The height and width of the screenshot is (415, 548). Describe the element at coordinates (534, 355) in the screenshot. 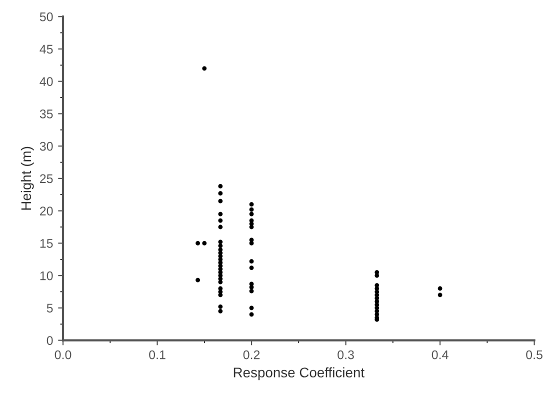

I see `x-tick-label: 0.5` at that location.